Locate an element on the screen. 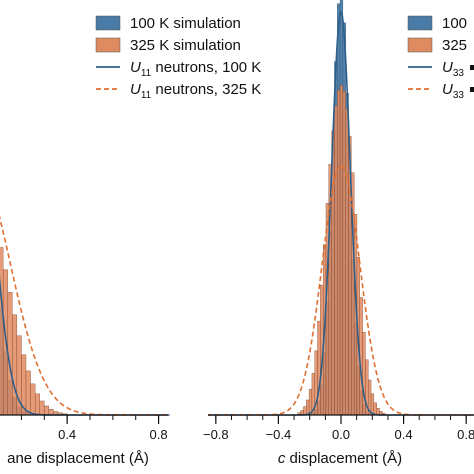 Image resolution: width=474 pixels, height=474 pixels. x-axis-title-var: c is located at coordinates (282, 458).